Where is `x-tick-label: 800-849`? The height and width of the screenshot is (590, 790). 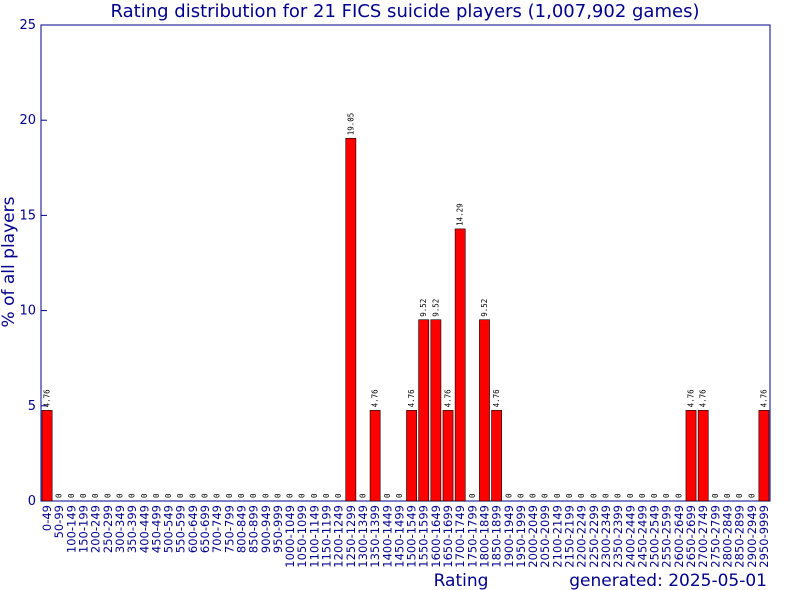 x-tick-label: 800-849 is located at coordinates (241, 529).